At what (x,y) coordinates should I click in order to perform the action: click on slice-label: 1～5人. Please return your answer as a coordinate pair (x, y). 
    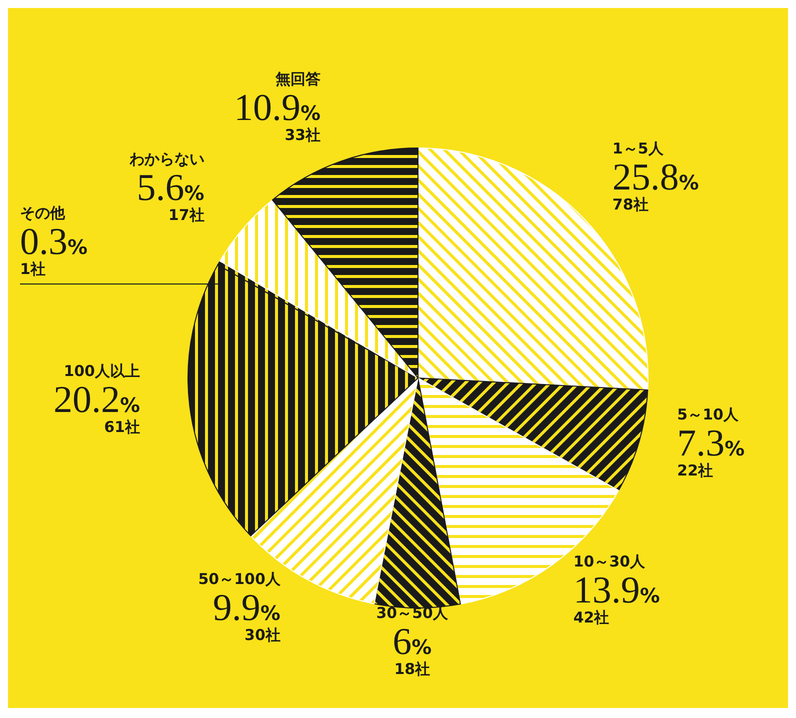
    Looking at the image, I should click on (638, 149).